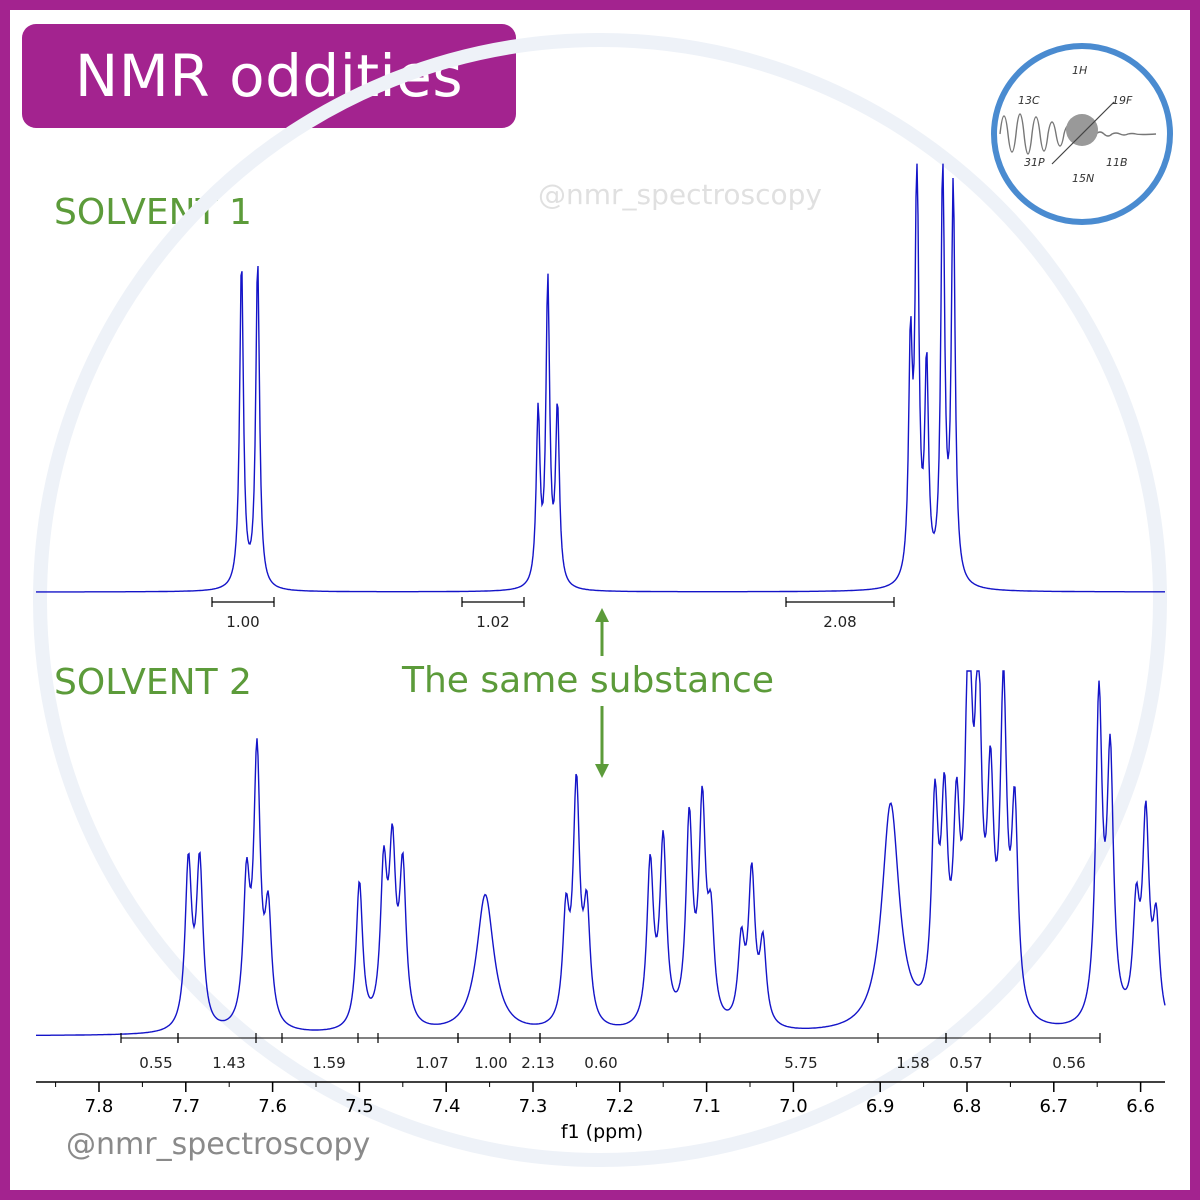  What do you see at coordinates (537, 1063) in the screenshot?
I see `integral-label: 2.13` at bounding box center [537, 1063].